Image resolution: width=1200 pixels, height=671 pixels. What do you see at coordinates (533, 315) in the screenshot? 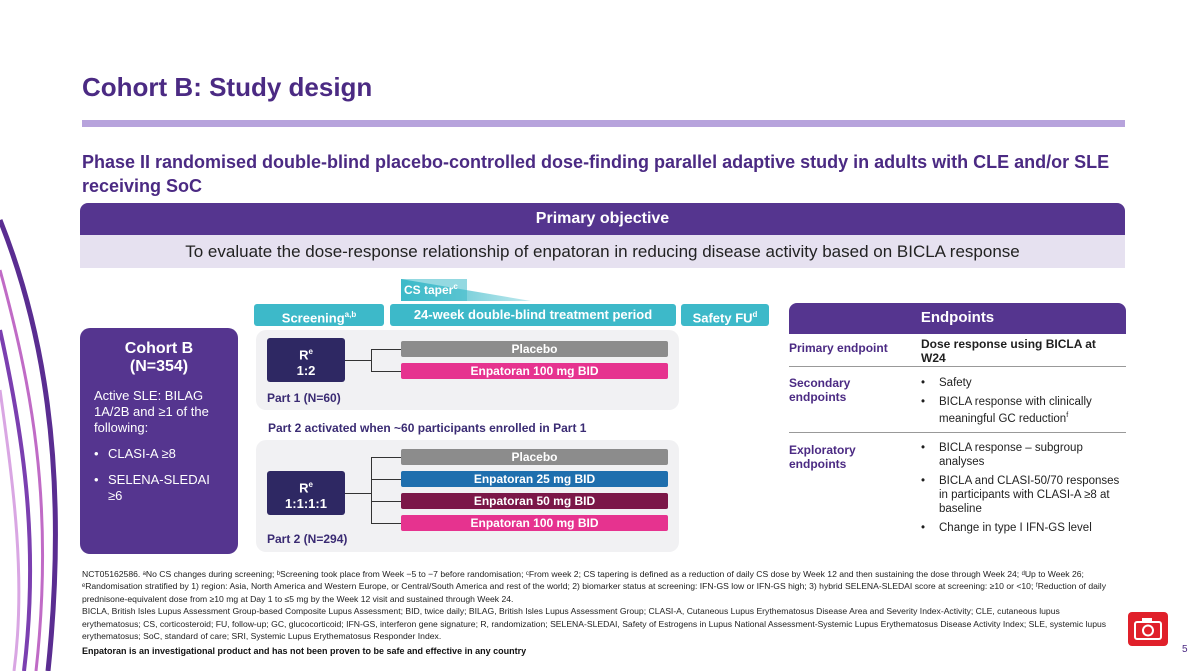
I see `treatment-period-bar: 24-week double-blind treatment period` at bounding box center [533, 315].